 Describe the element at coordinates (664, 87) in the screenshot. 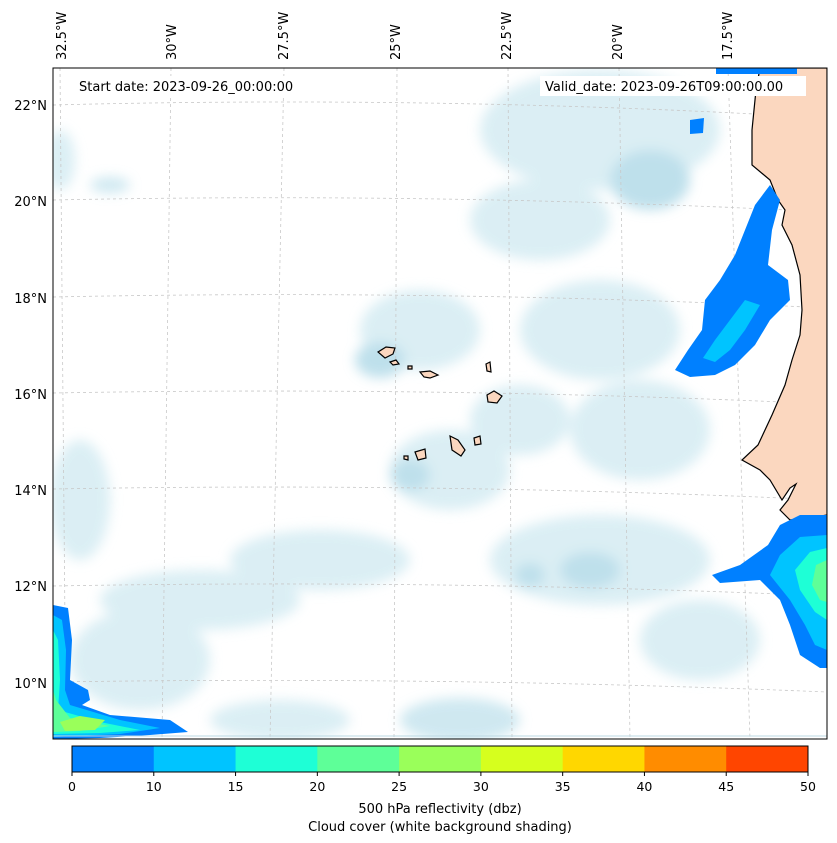

I see `valid-date-label: Valid_date: 2023-09-26T09:00:00.00` at that location.